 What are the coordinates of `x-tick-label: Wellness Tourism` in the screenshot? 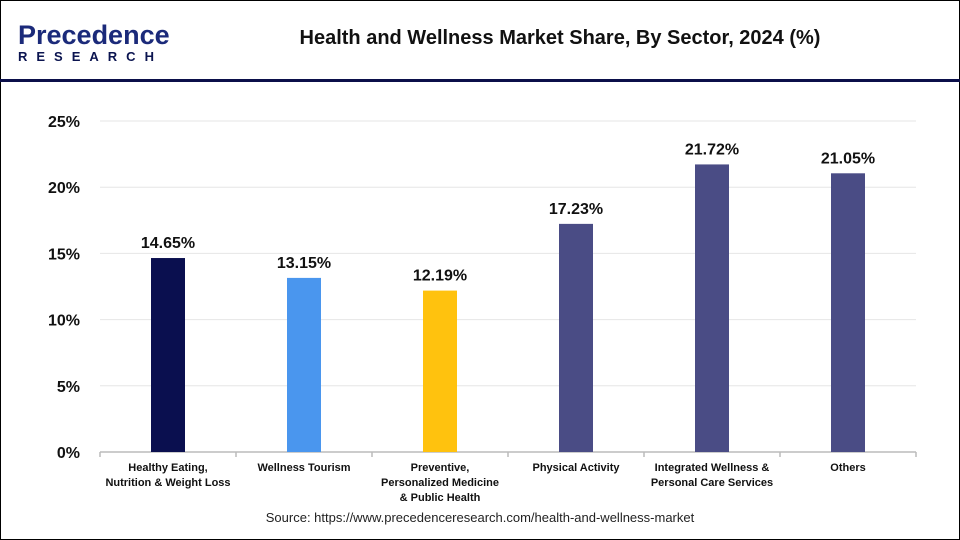 It's located at (303, 468).